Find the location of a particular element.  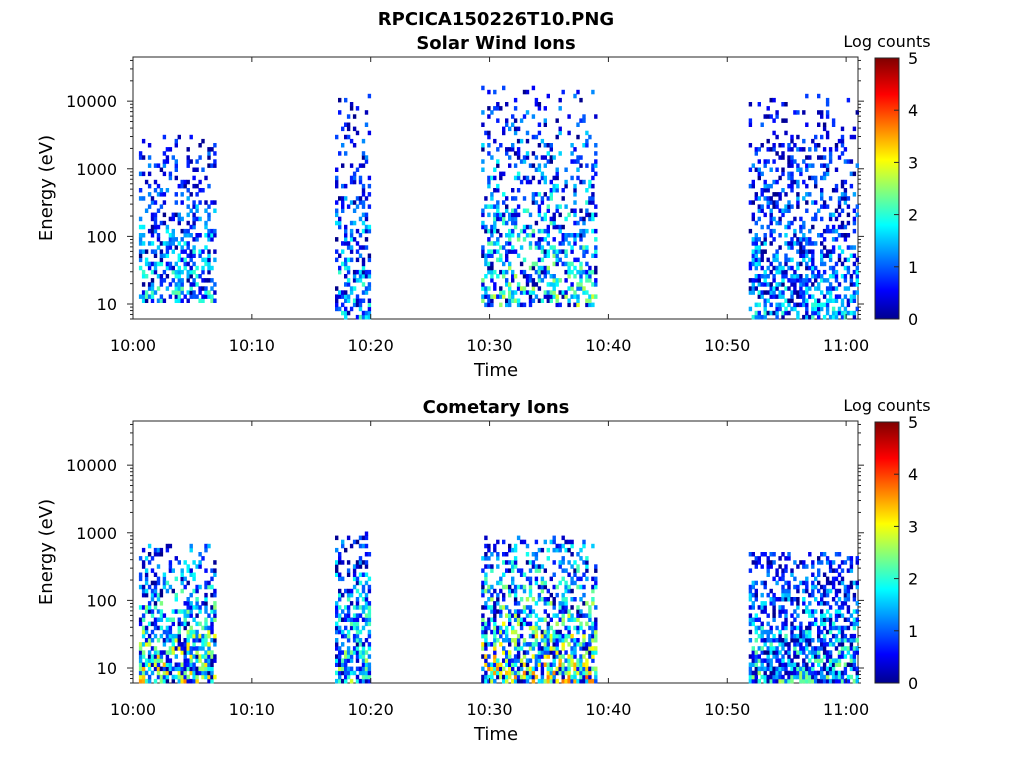

colorbar-tick-label: 0 is located at coordinates (913, 319).